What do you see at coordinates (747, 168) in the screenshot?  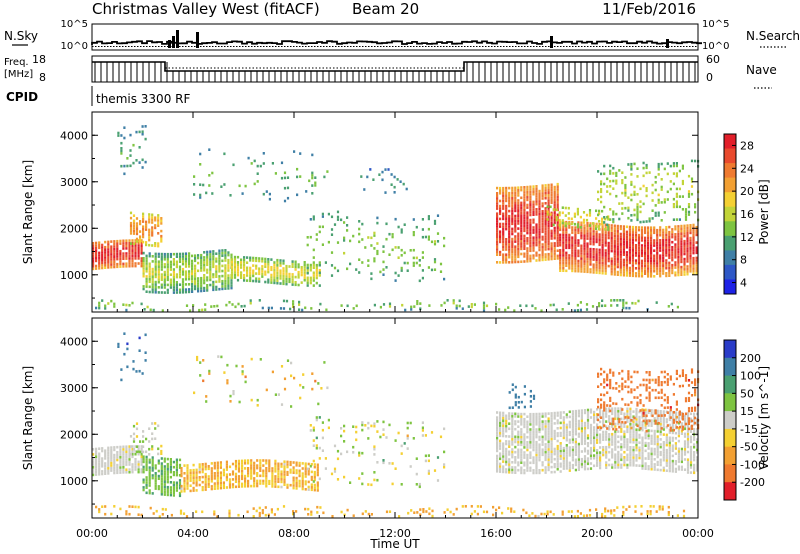 I see `power-colorbar-tick-label: 24` at bounding box center [747, 168].